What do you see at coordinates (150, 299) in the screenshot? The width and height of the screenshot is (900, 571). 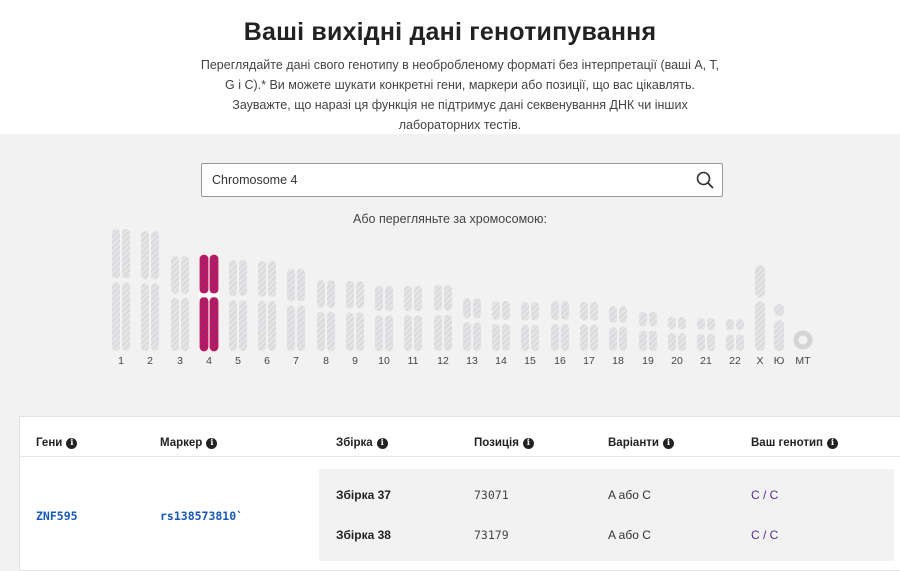 I see `chromosome-2: 2` at bounding box center [150, 299].